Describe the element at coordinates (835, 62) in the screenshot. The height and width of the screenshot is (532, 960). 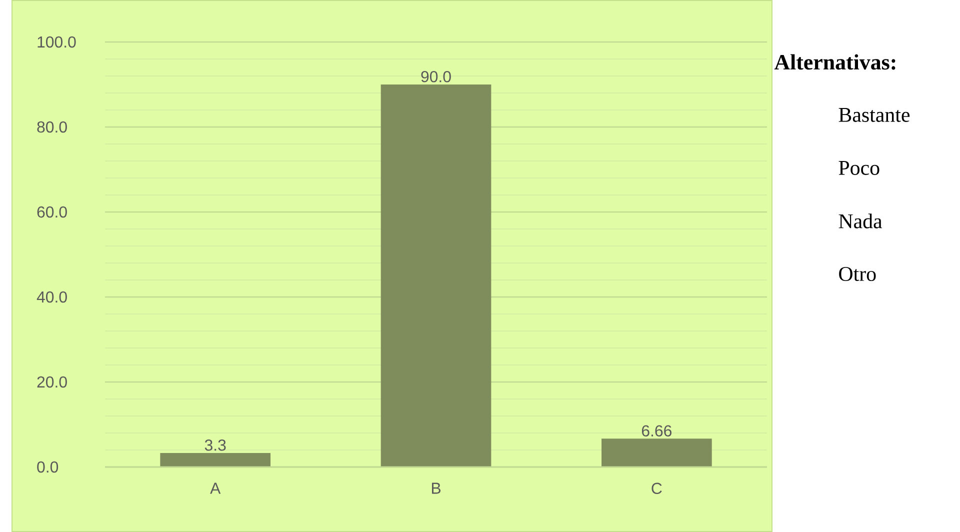
I see `text: Alternativas:` at that location.